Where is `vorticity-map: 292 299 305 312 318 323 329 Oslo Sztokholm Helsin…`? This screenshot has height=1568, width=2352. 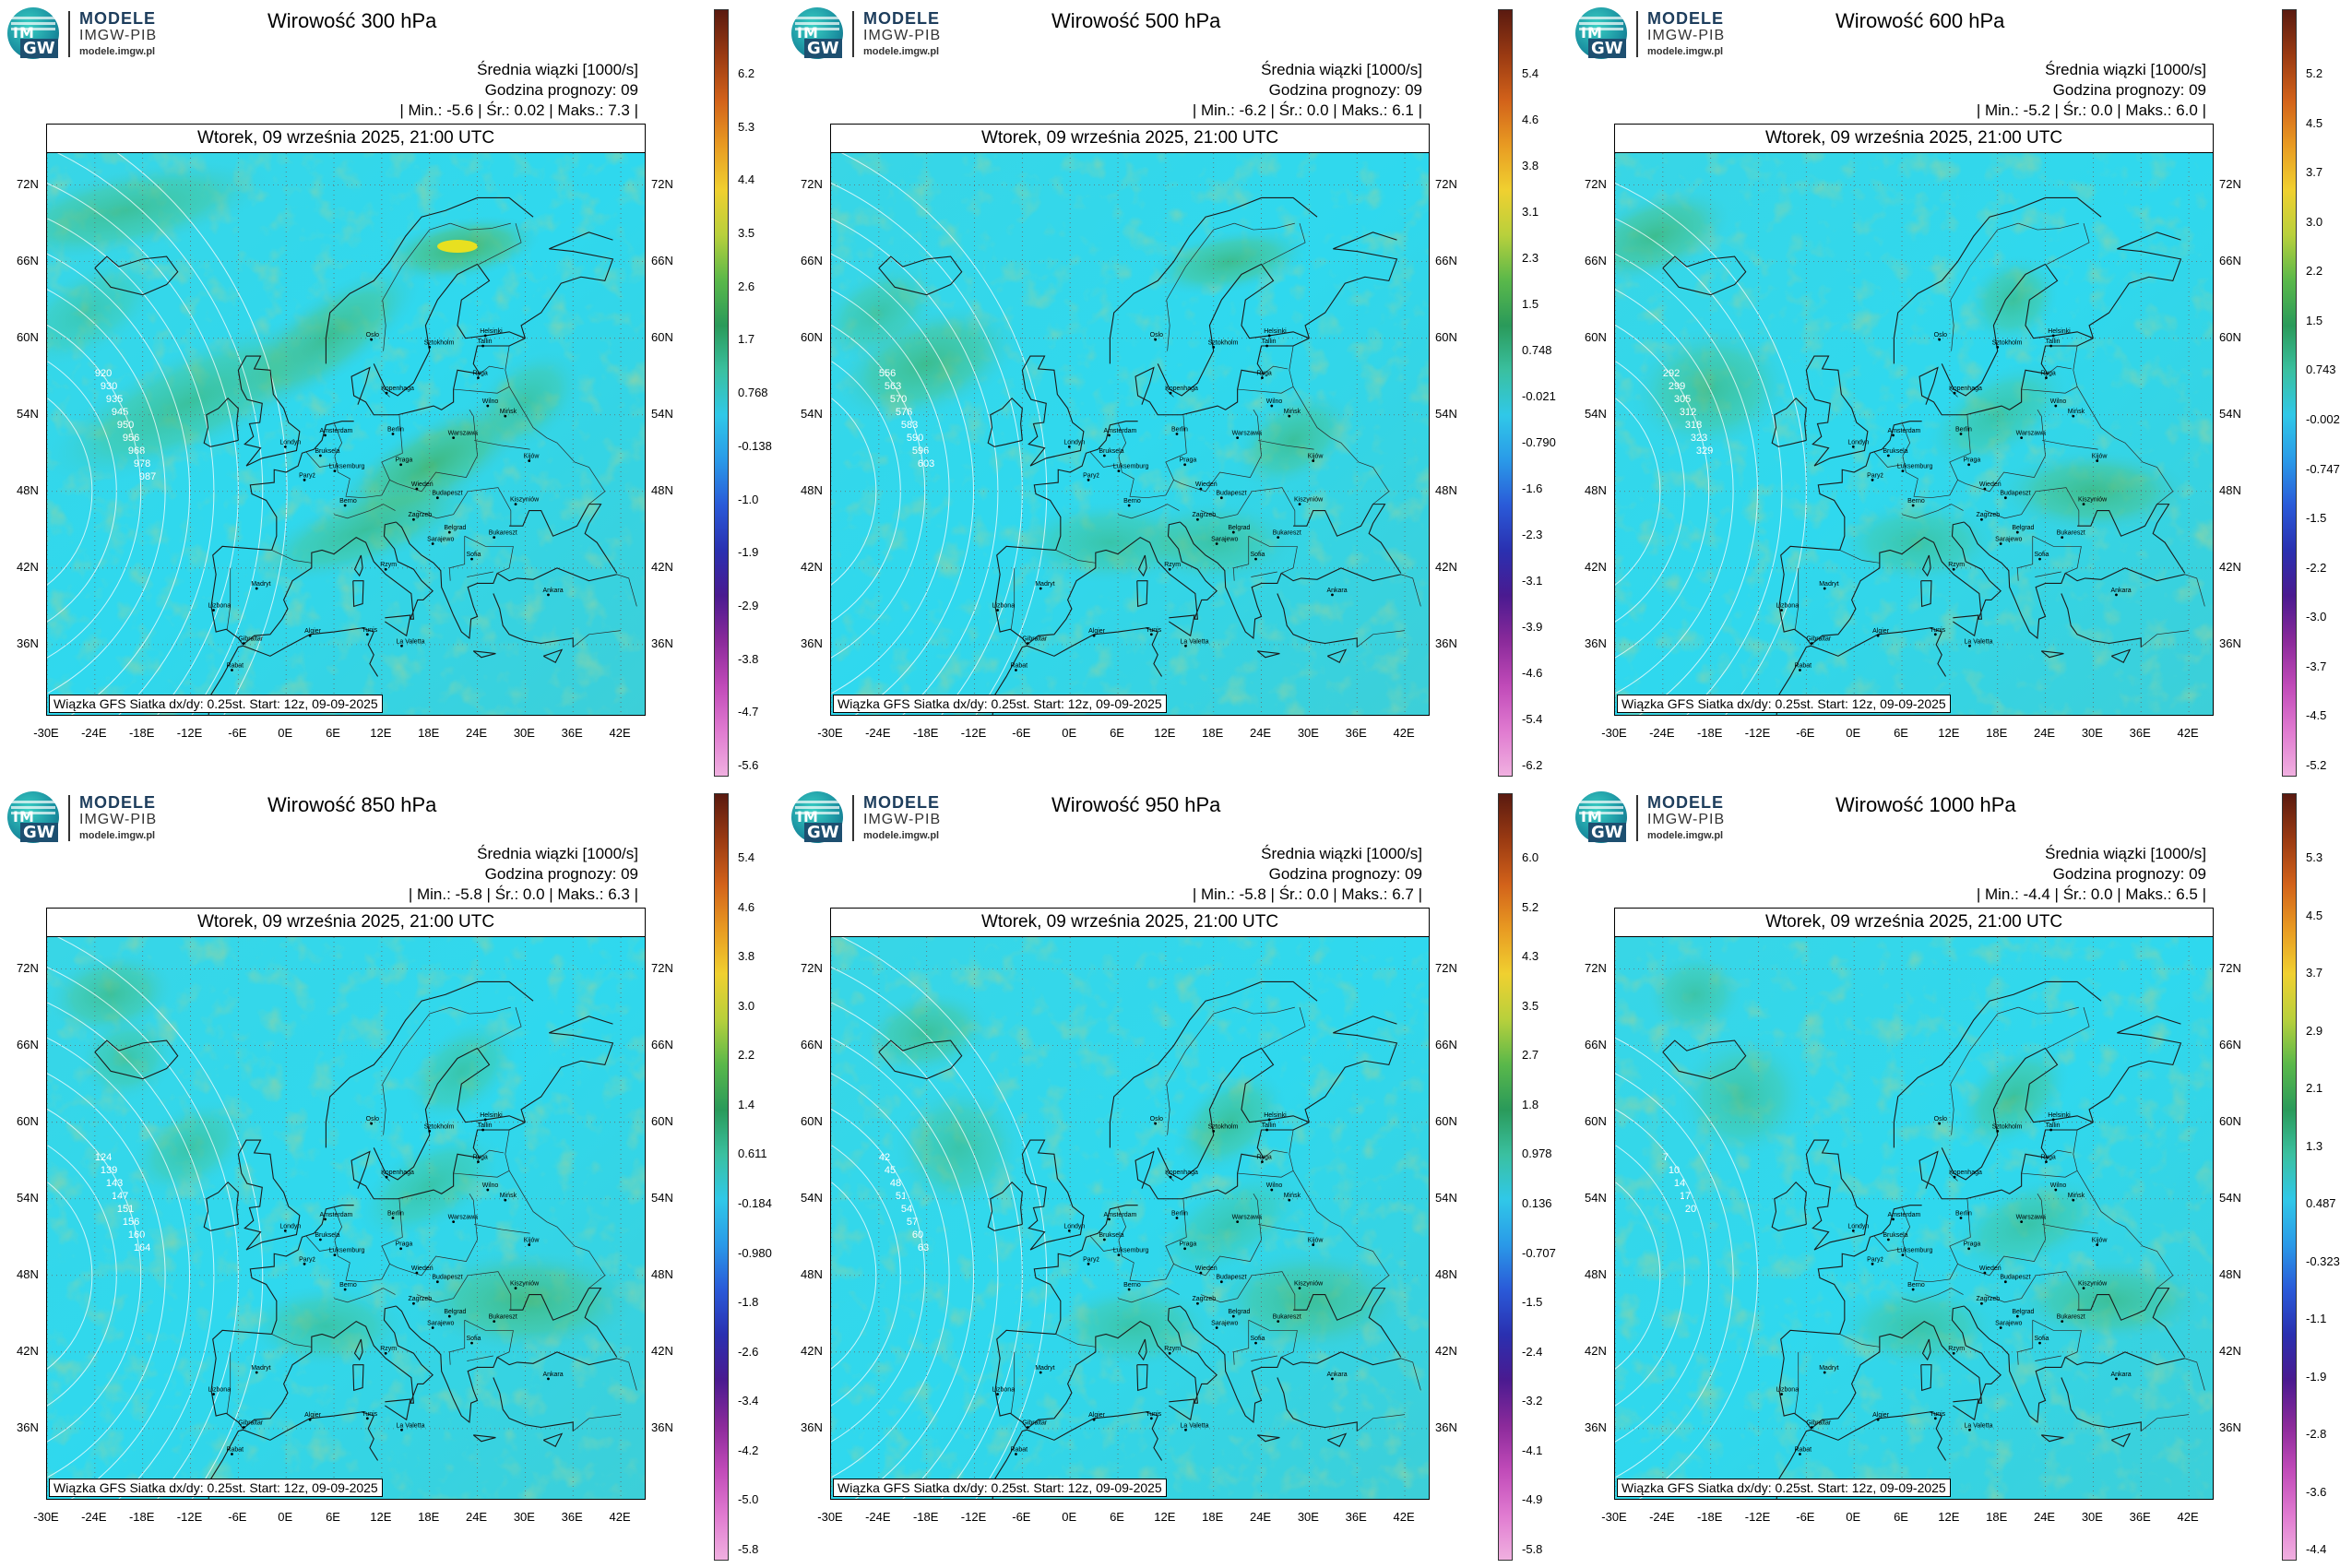 vorticity-map: 292 299 305 312 318 323 329 Oslo Sztokholm Helsin… is located at coordinates (1914, 434).